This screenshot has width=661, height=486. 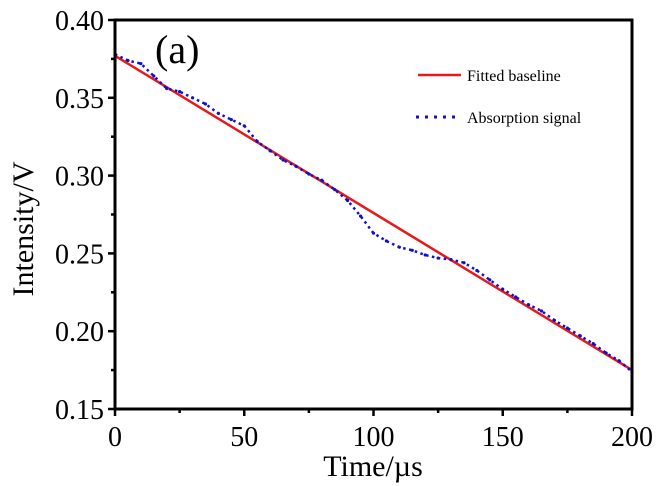 What do you see at coordinates (79, 254) in the screenshot?
I see `y-tick-label: 0.25` at bounding box center [79, 254].